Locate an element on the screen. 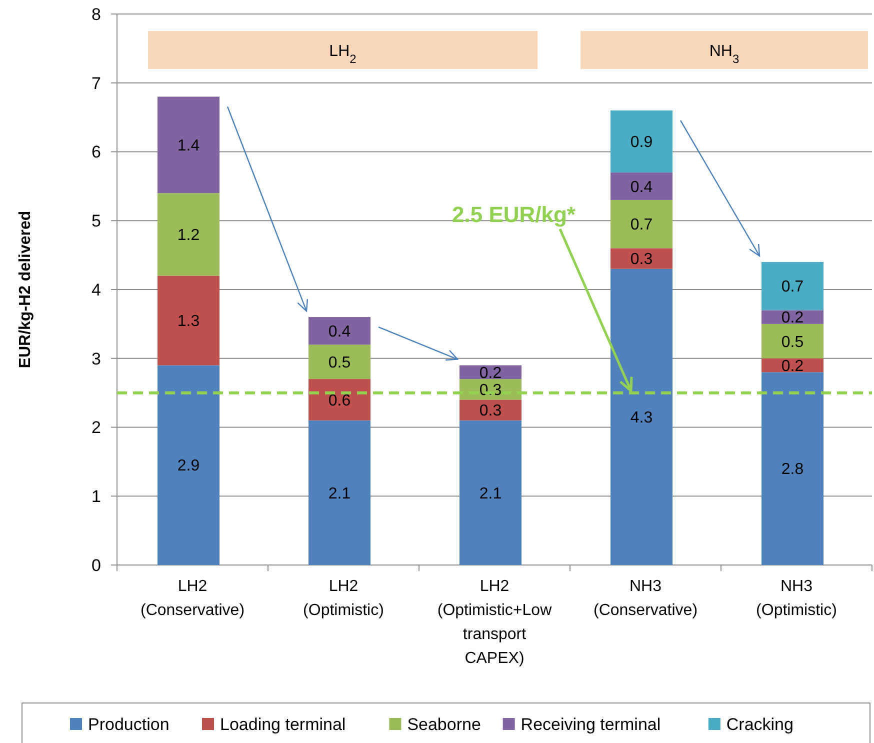 This screenshot has width=874, height=743. y-tick-label: 7 is located at coordinates (96, 83).